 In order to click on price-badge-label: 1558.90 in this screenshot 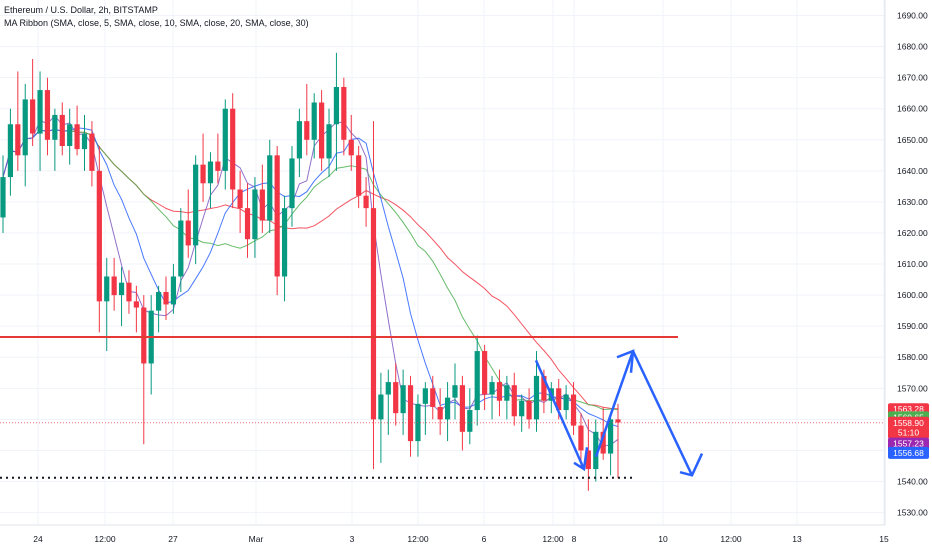, I will do `click(908, 423)`.